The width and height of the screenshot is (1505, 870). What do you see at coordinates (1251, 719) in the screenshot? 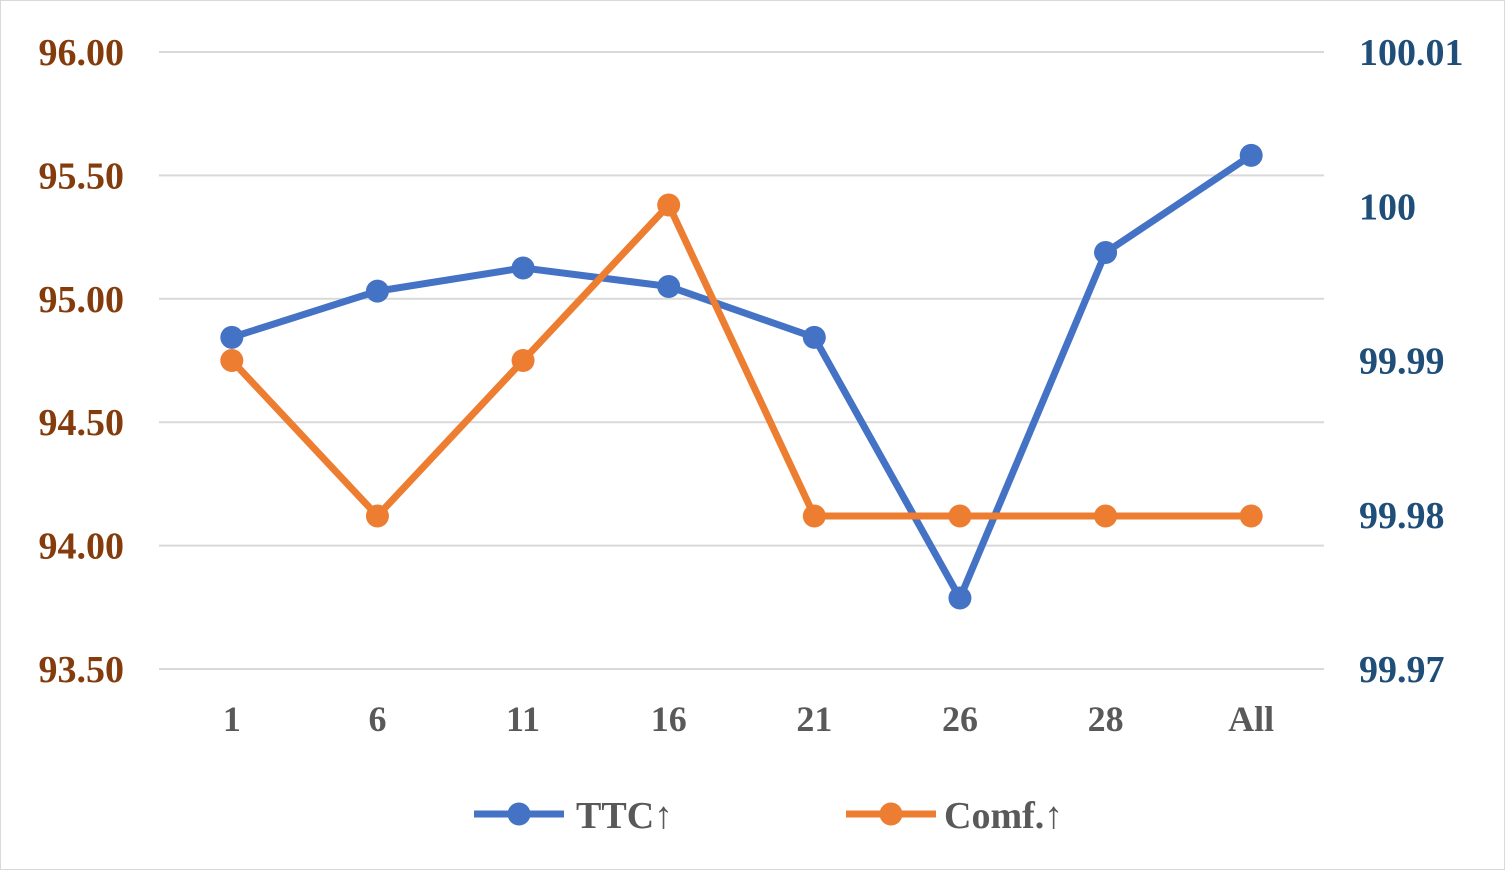
I see `x-tick-label: All` at bounding box center [1251, 719].